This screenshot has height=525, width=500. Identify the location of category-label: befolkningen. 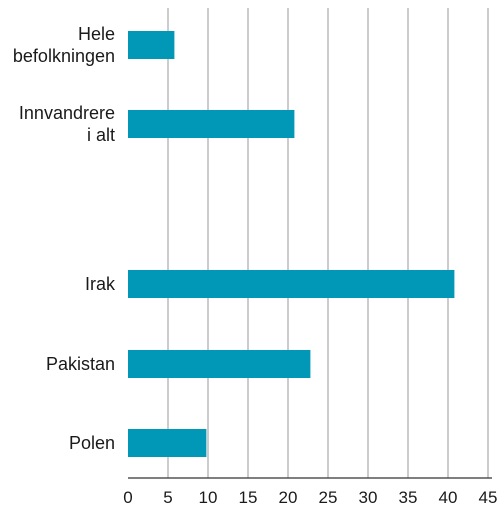
(64, 56).